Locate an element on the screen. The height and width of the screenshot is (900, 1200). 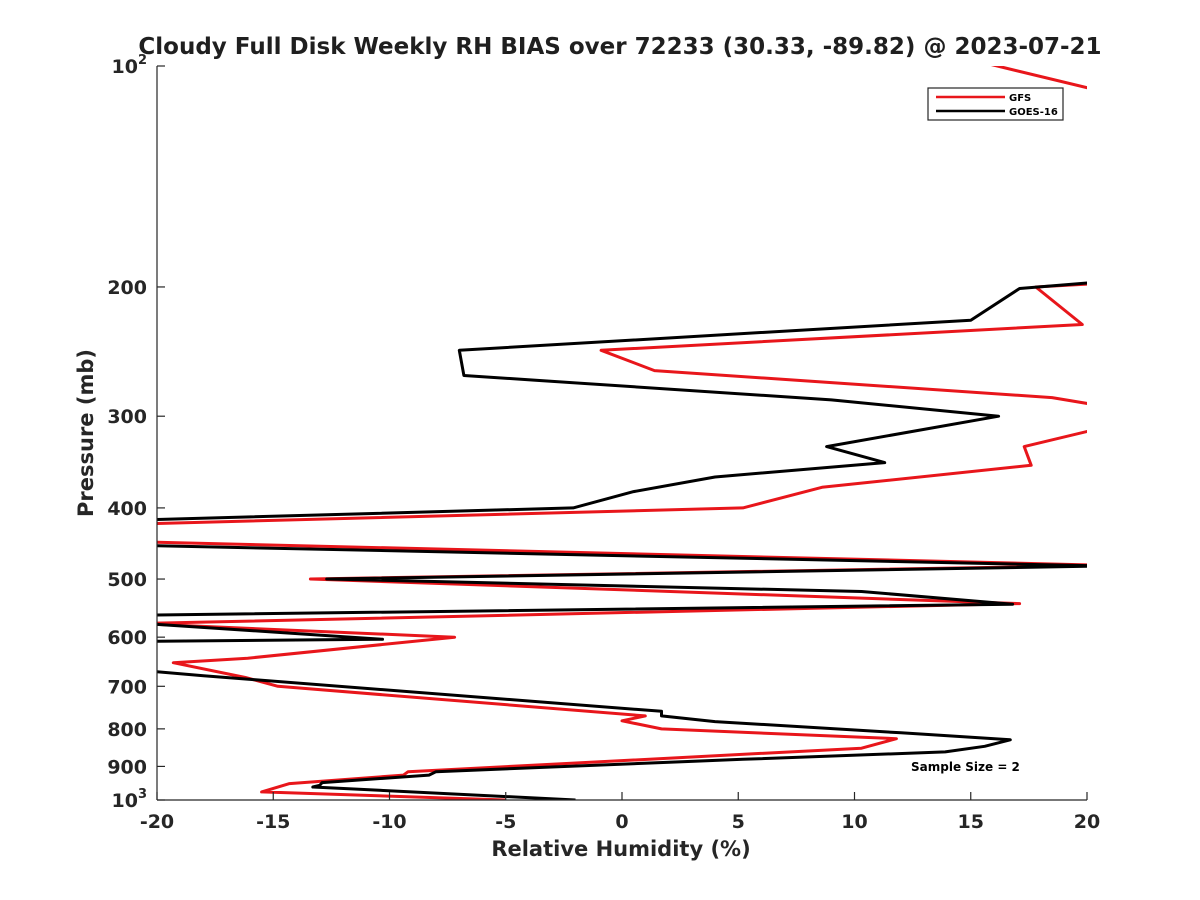
y-tick-label: 900 is located at coordinates (127, 767).